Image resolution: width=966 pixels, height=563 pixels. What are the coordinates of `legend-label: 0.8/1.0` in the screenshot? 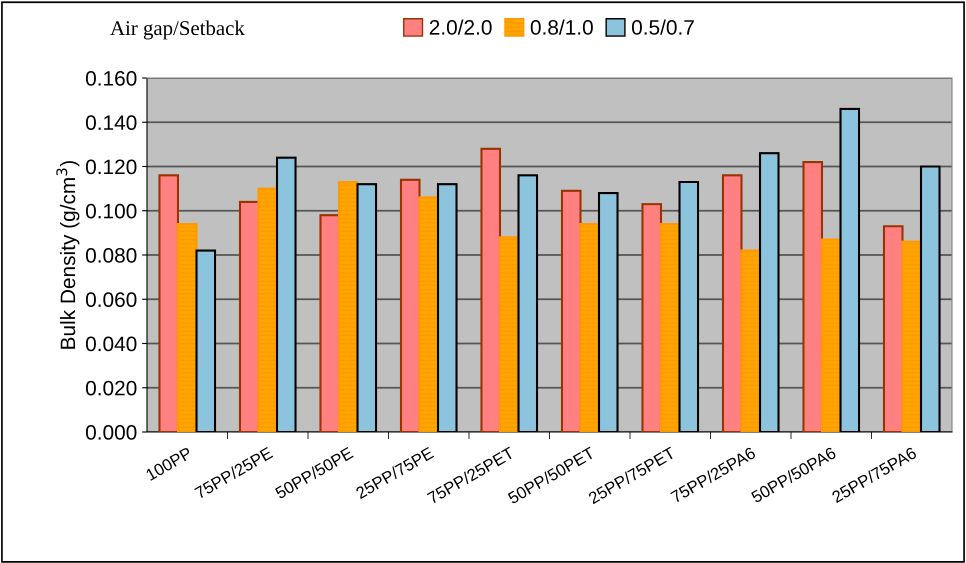 It's located at (561, 27).